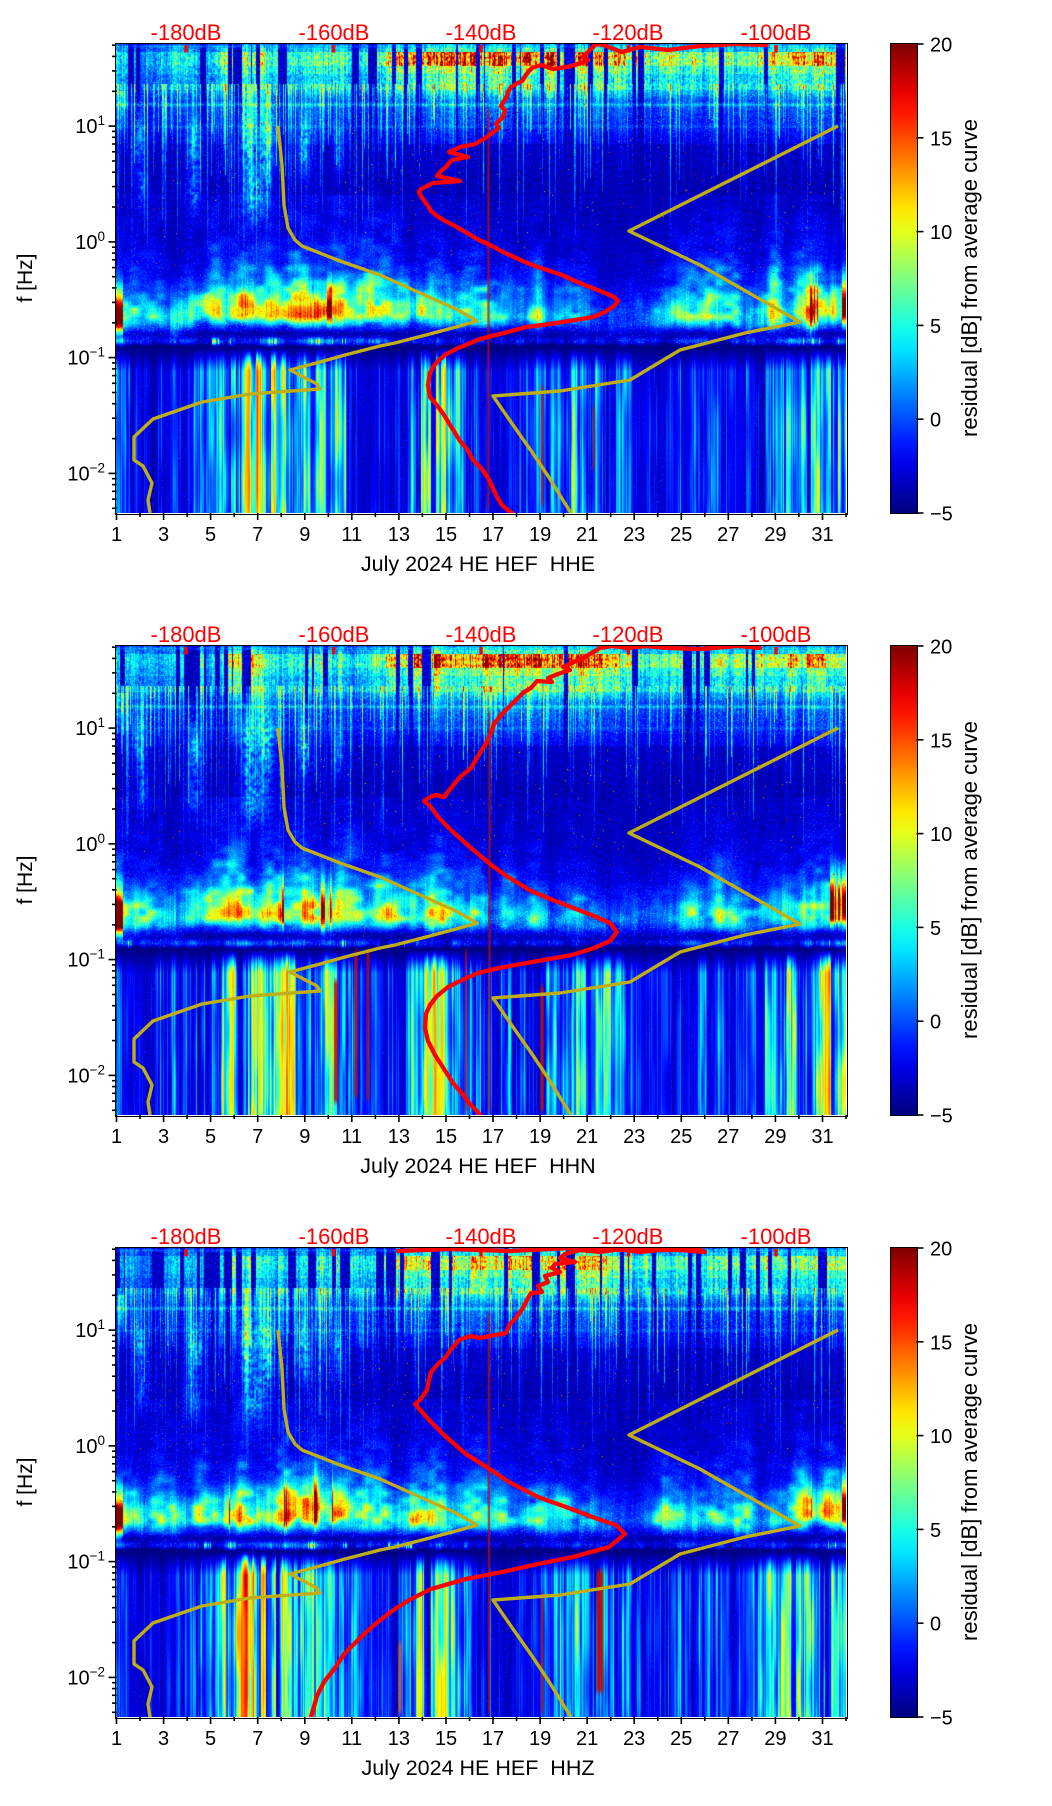 The image size is (1052, 1806). What do you see at coordinates (477, 1166) in the screenshot?
I see `svg-text: July 2024 HE HEF HHN` at bounding box center [477, 1166].